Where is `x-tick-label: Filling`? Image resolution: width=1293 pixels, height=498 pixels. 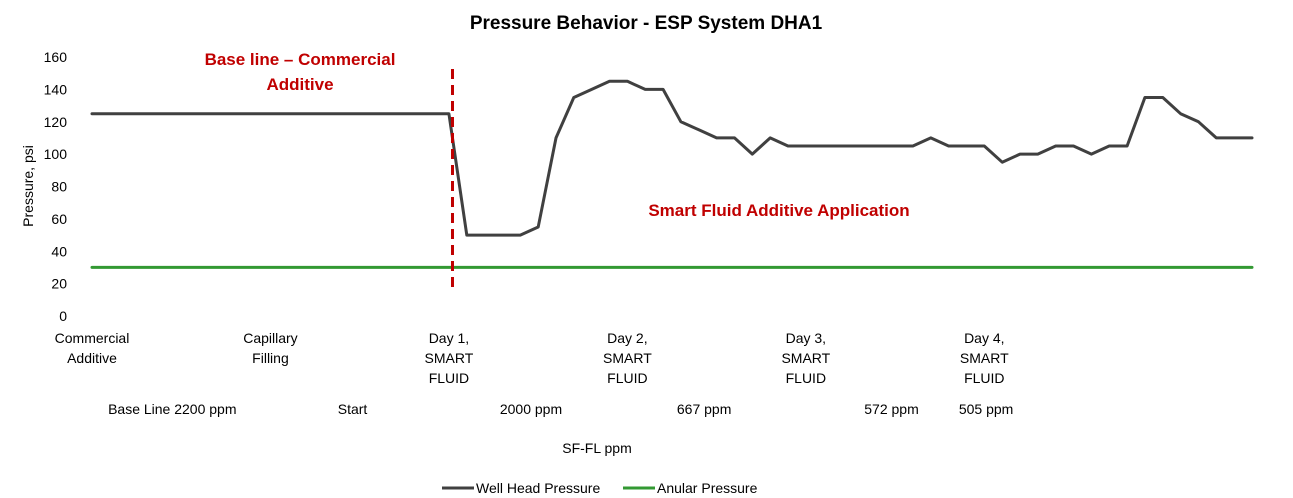 x-tick-label: Filling is located at coordinates (270, 358).